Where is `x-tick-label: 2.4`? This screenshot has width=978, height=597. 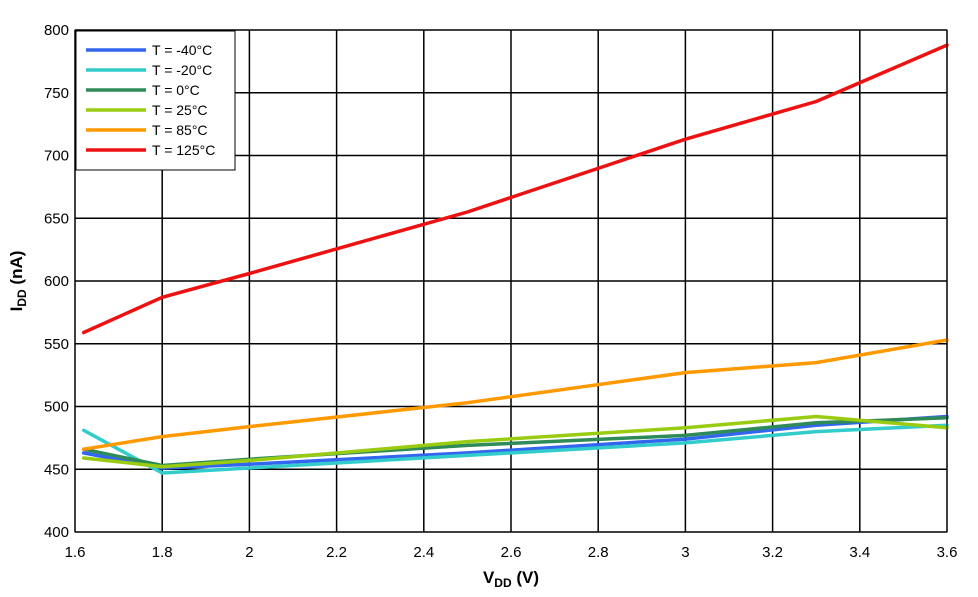 x-tick-label: 2.4 is located at coordinates (423, 552).